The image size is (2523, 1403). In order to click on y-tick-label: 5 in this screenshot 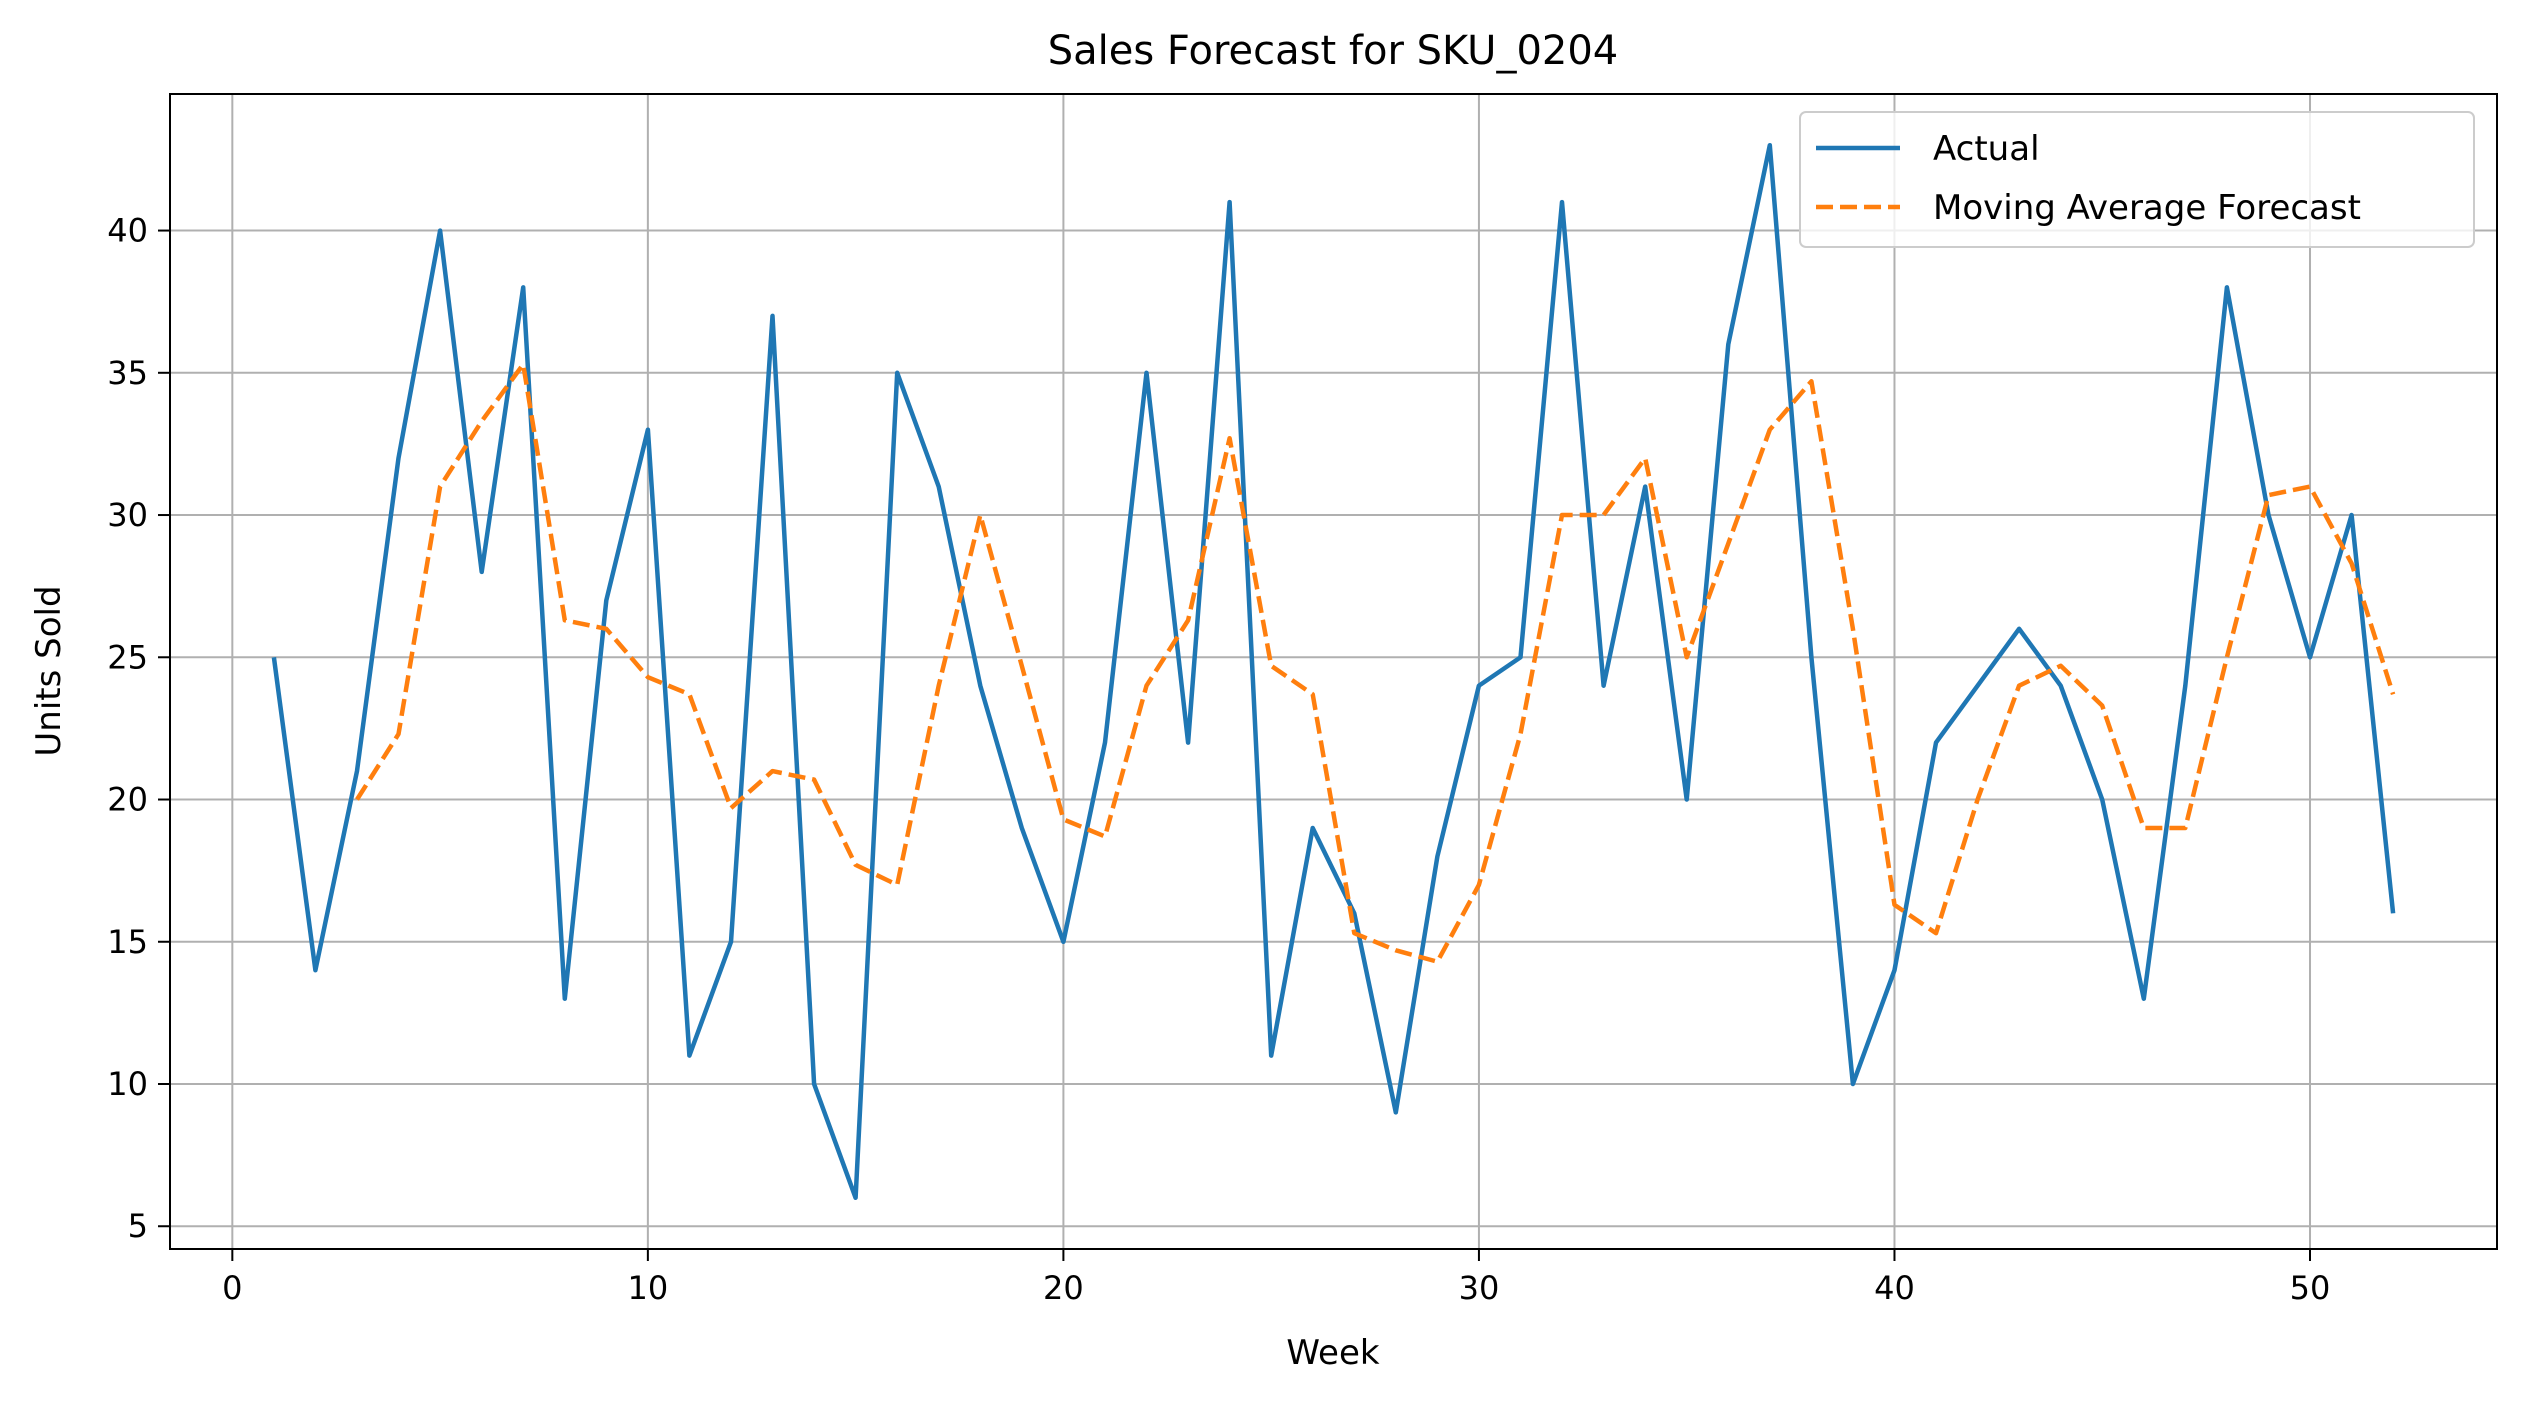, I will do `click(138, 1226)`.